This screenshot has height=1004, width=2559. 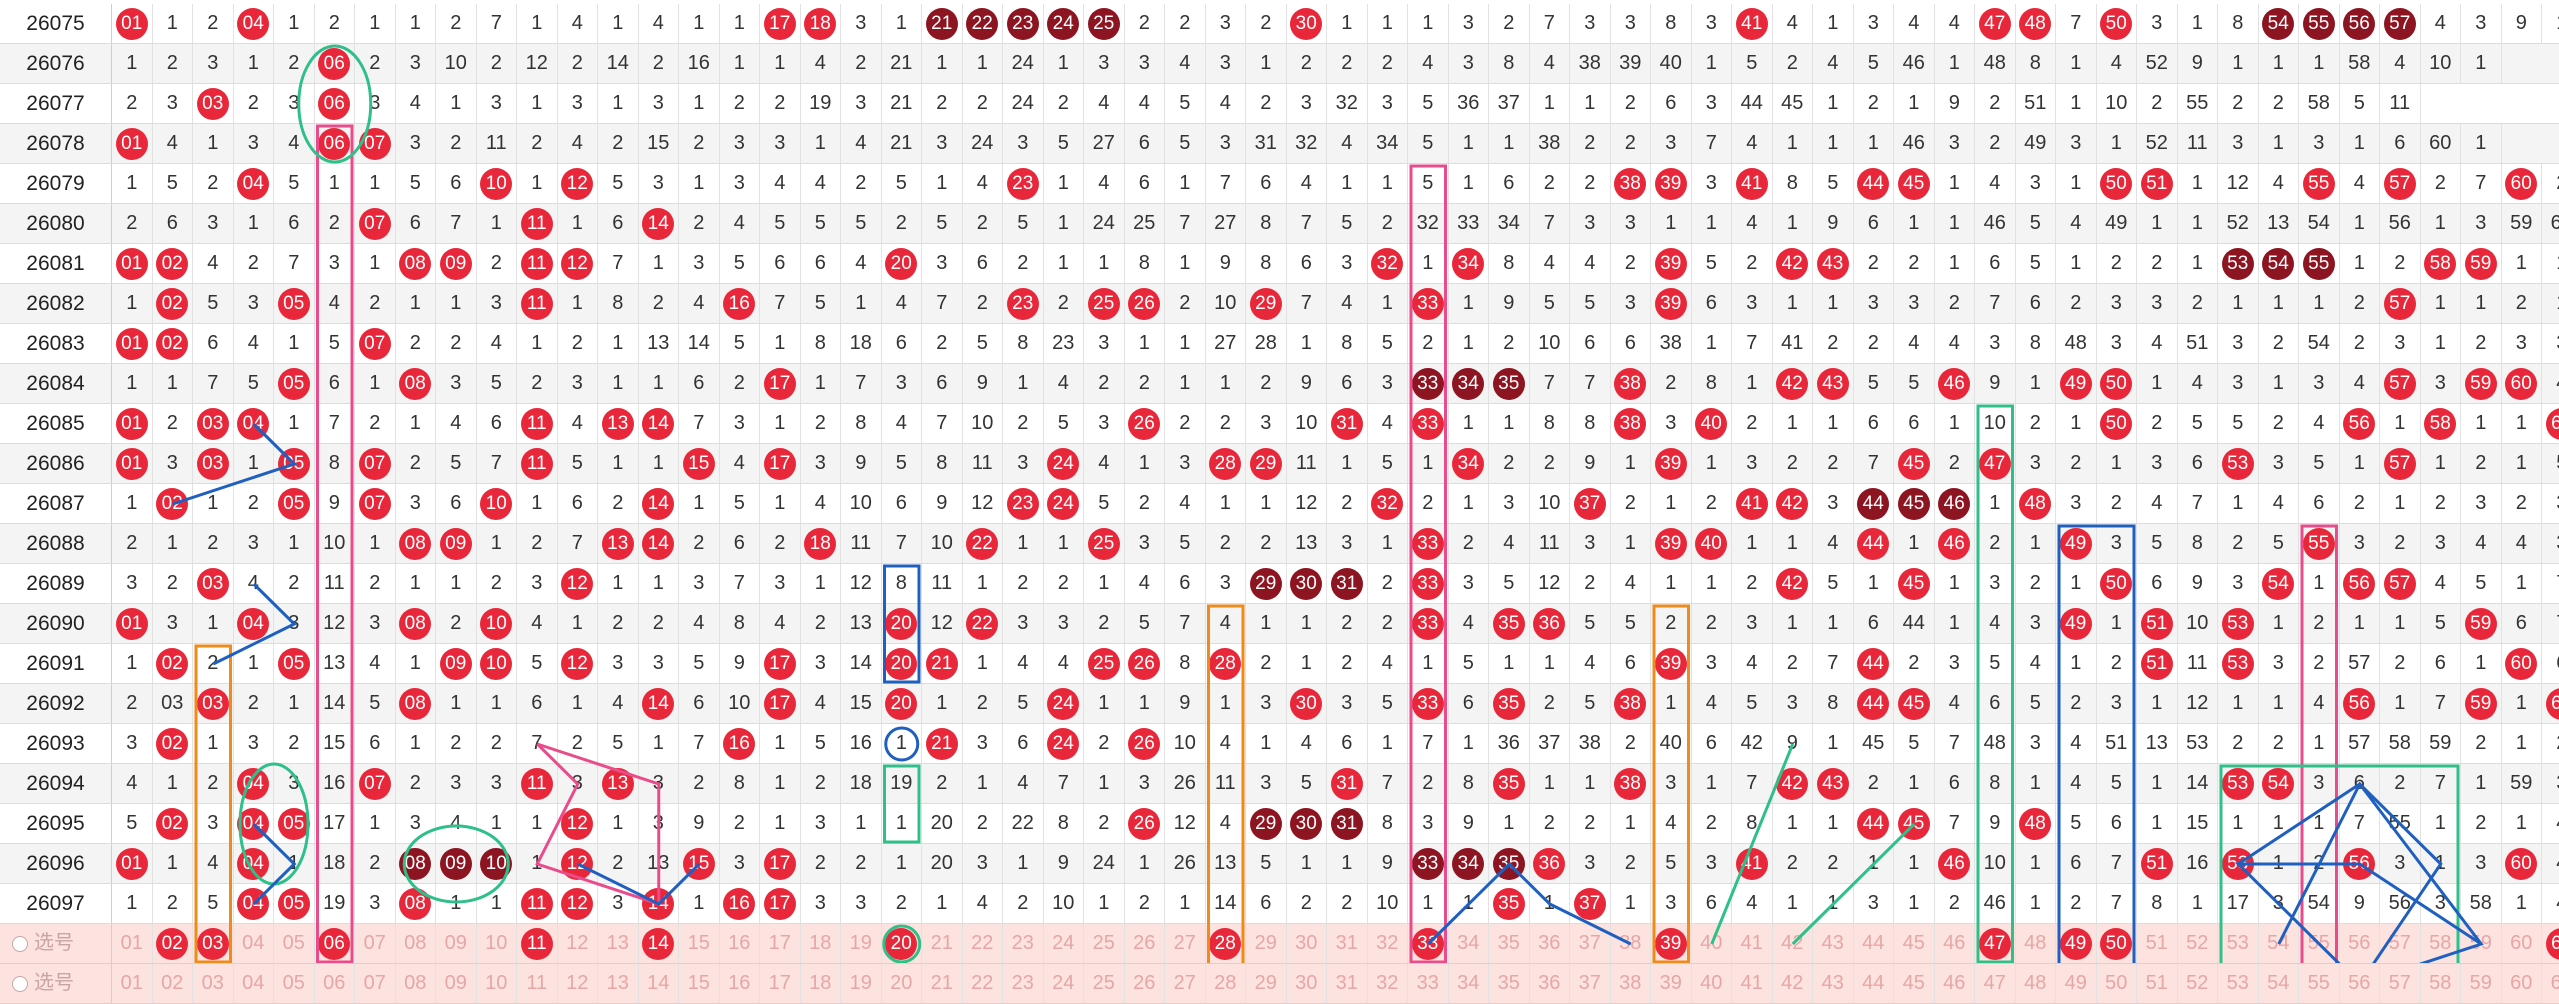 I want to click on selected-pick-ball: 61, so click(x=2552, y=943).